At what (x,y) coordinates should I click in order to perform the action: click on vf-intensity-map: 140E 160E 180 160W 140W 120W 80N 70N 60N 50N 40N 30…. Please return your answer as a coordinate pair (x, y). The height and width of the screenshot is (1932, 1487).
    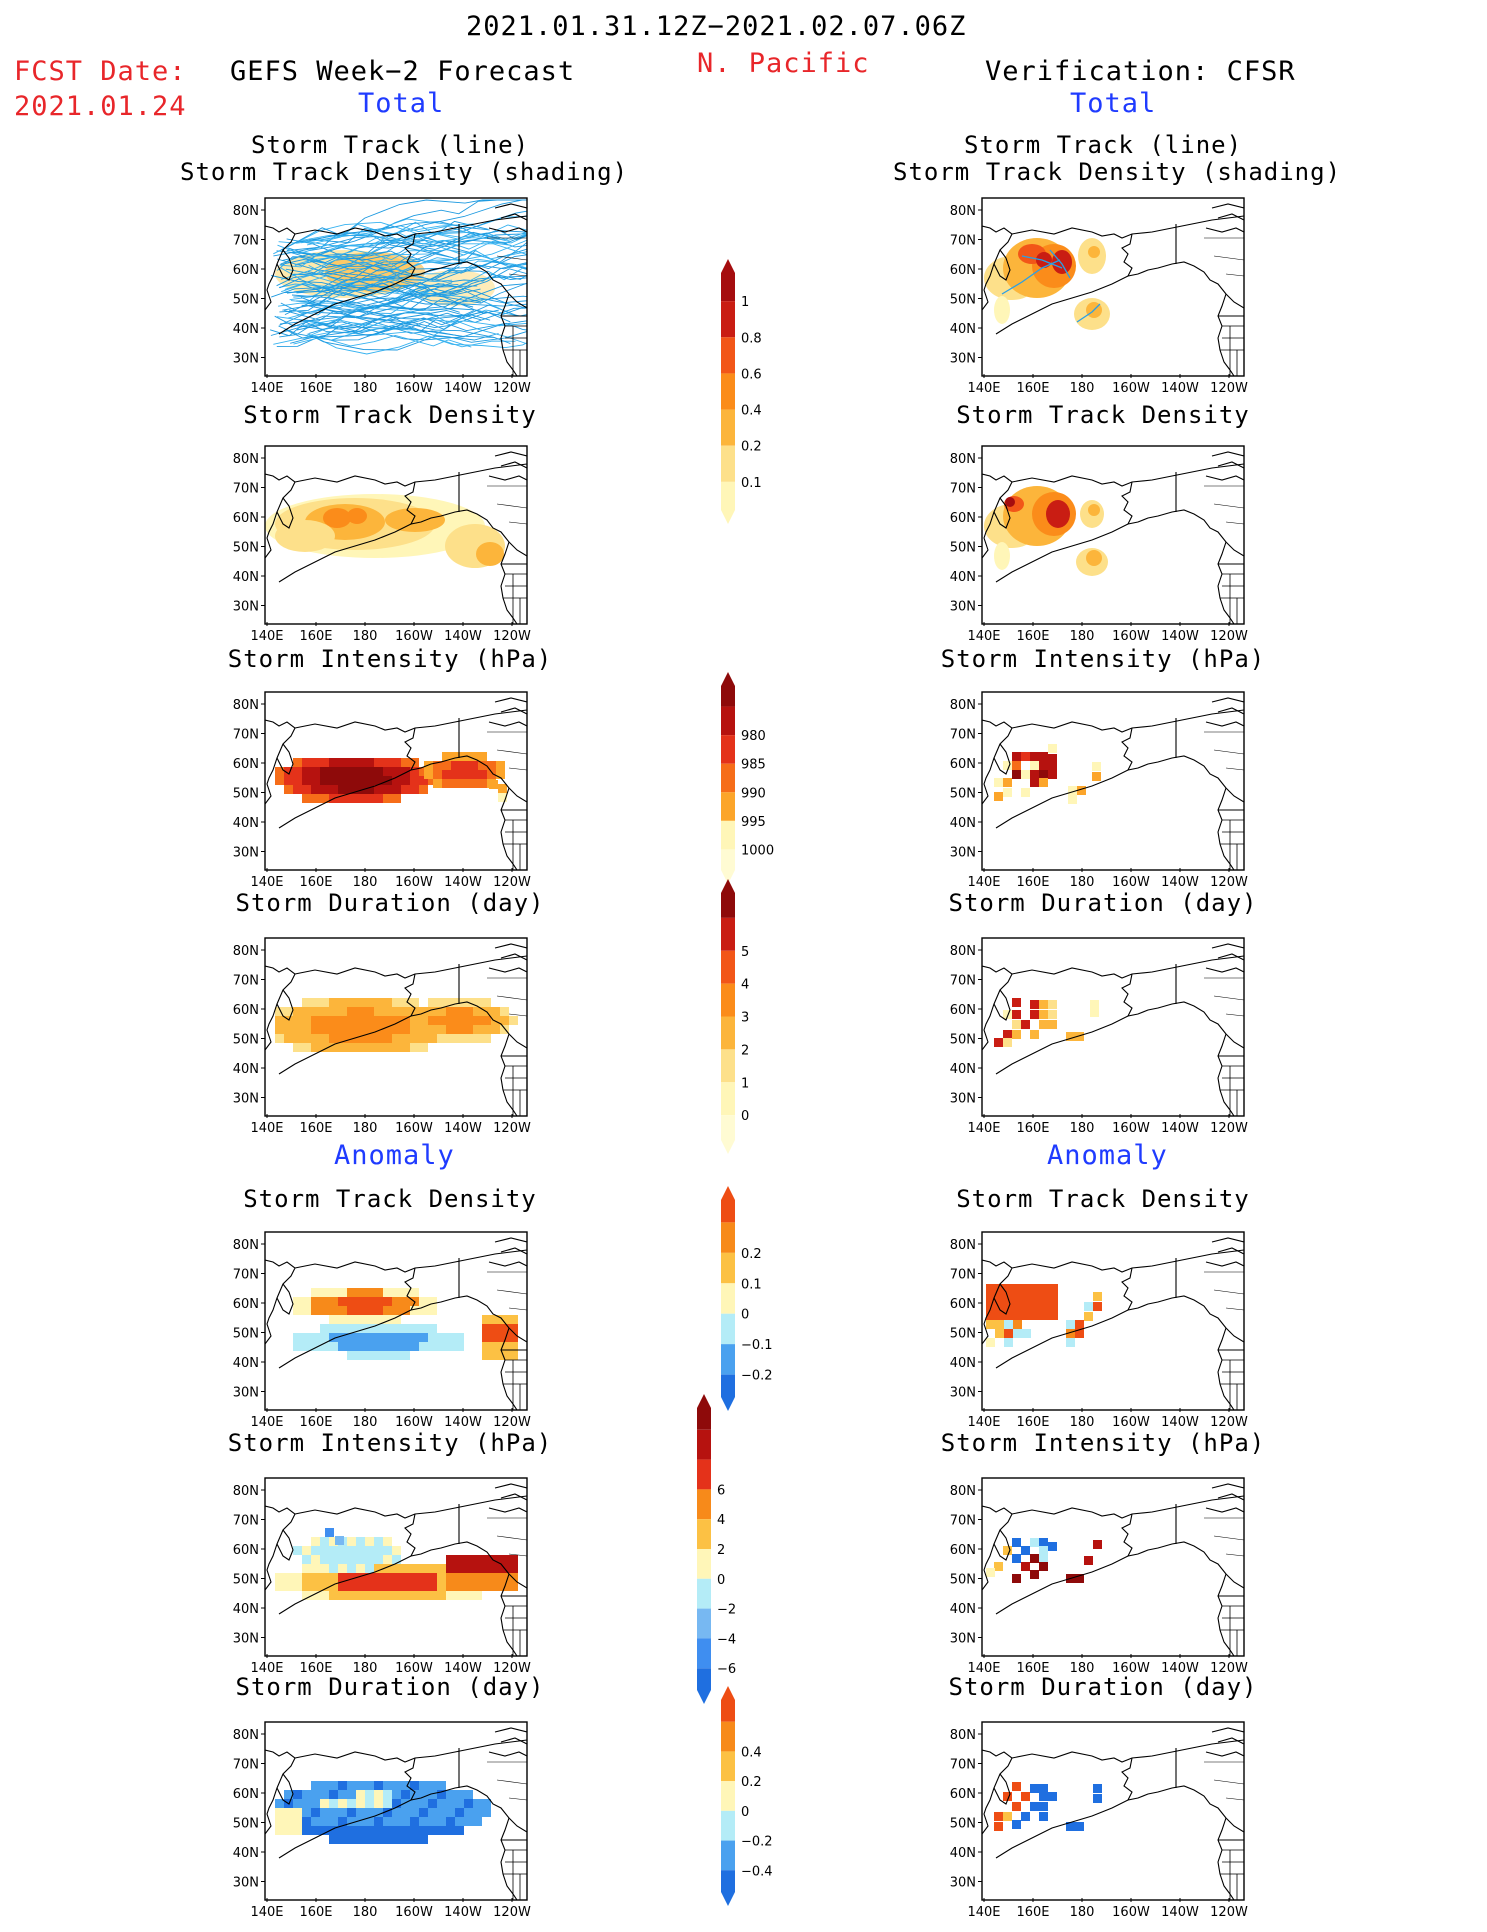
    Looking at the image, I should click on (1099, 790).